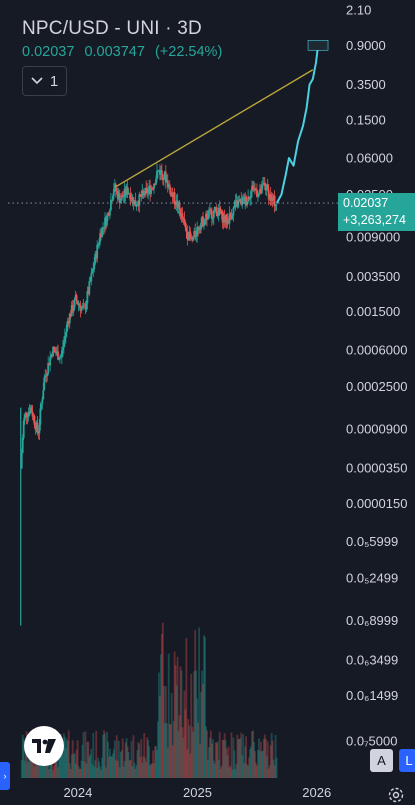 This screenshot has height=805, width=415. I want to click on collapse-indicators-button: 1, so click(44, 81).